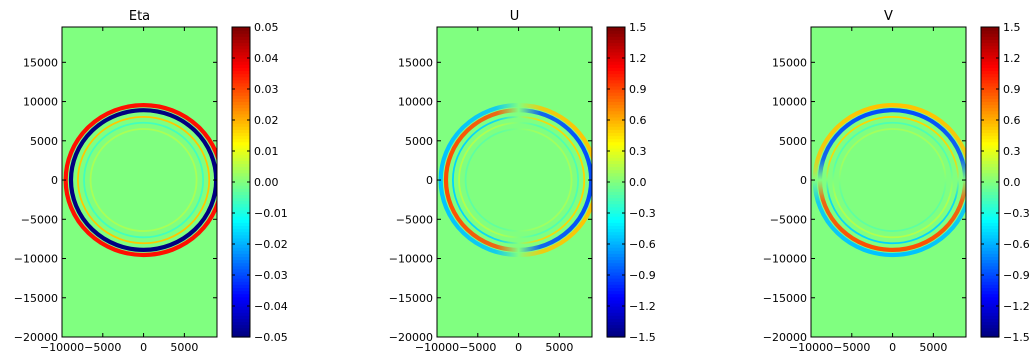  I want to click on y-tick-label: 5000, so click(419, 141).